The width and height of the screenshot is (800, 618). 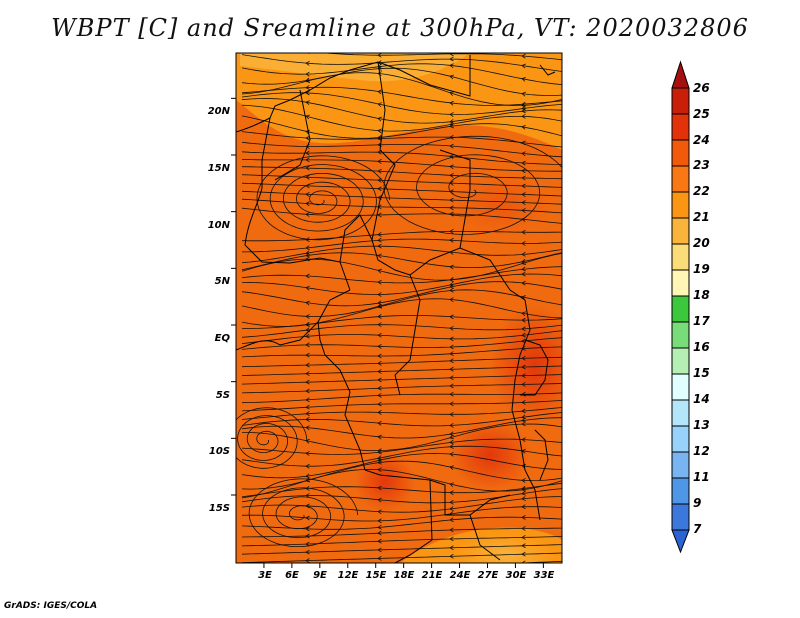 What do you see at coordinates (701, 217) in the screenshot?
I see `colorbar-label-21: 21` at bounding box center [701, 217].